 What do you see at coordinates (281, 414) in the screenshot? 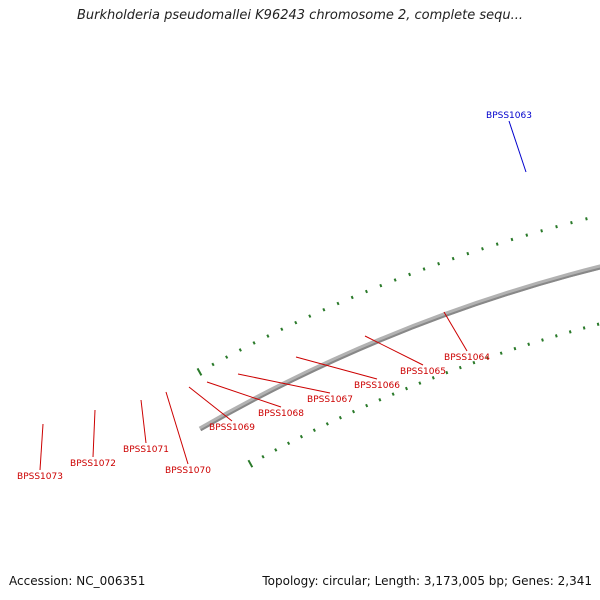
I see `gene-label: BPSS1068` at bounding box center [281, 414].